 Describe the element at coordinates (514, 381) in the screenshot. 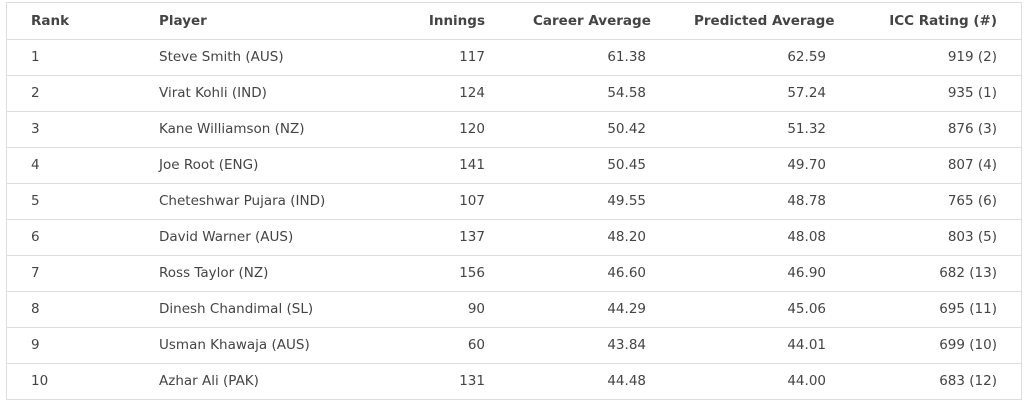

I see `table-row: 10 Azhar Ali (PAK) 131 44.48 44.00 683 (12)` at that location.